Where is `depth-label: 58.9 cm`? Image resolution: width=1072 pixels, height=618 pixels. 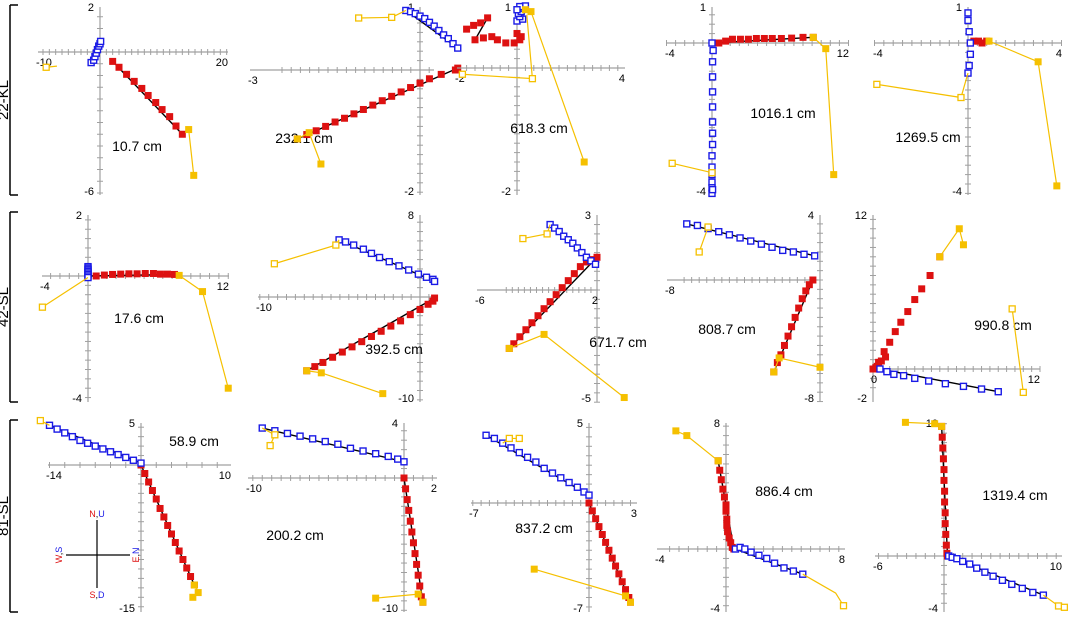 depth-label: 58.9 cm is located at coordinates (194, 441).